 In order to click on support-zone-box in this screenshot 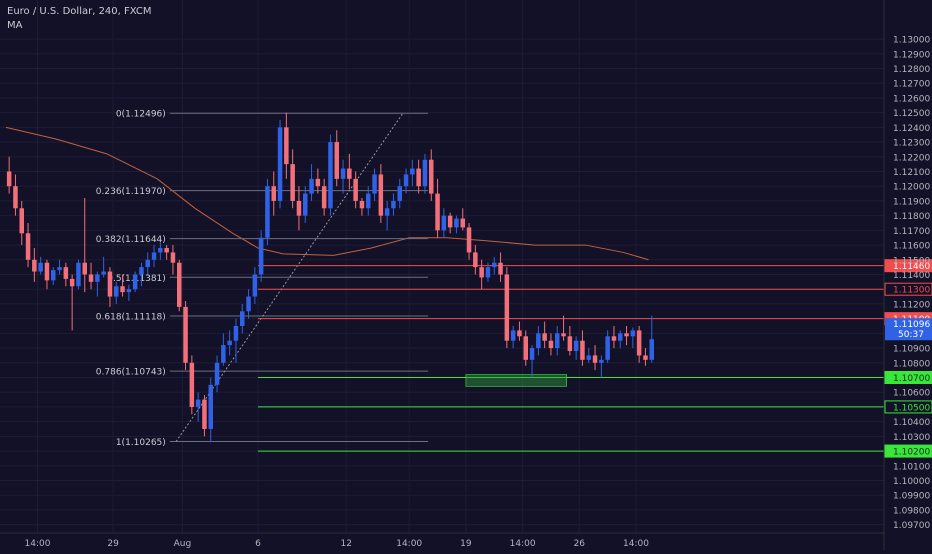, I will do `click(516, 380)`.